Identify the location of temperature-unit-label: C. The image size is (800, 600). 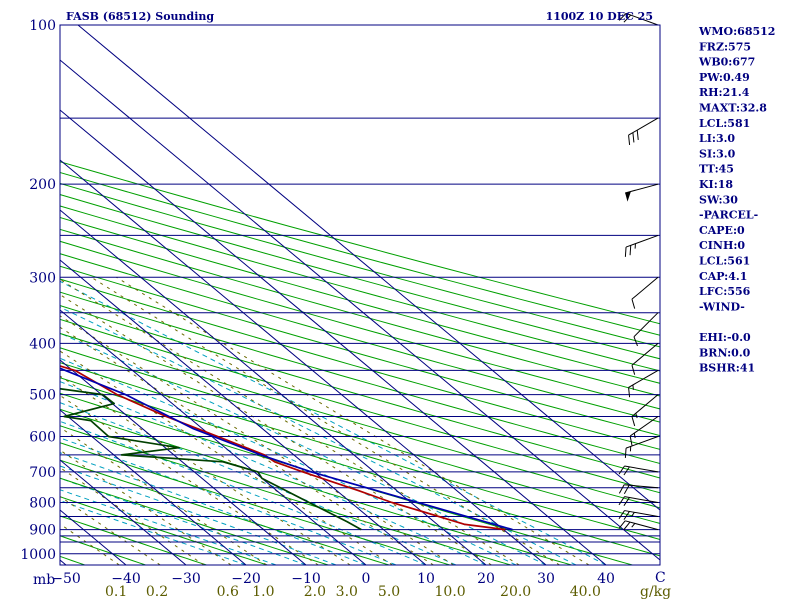
(660, 578).